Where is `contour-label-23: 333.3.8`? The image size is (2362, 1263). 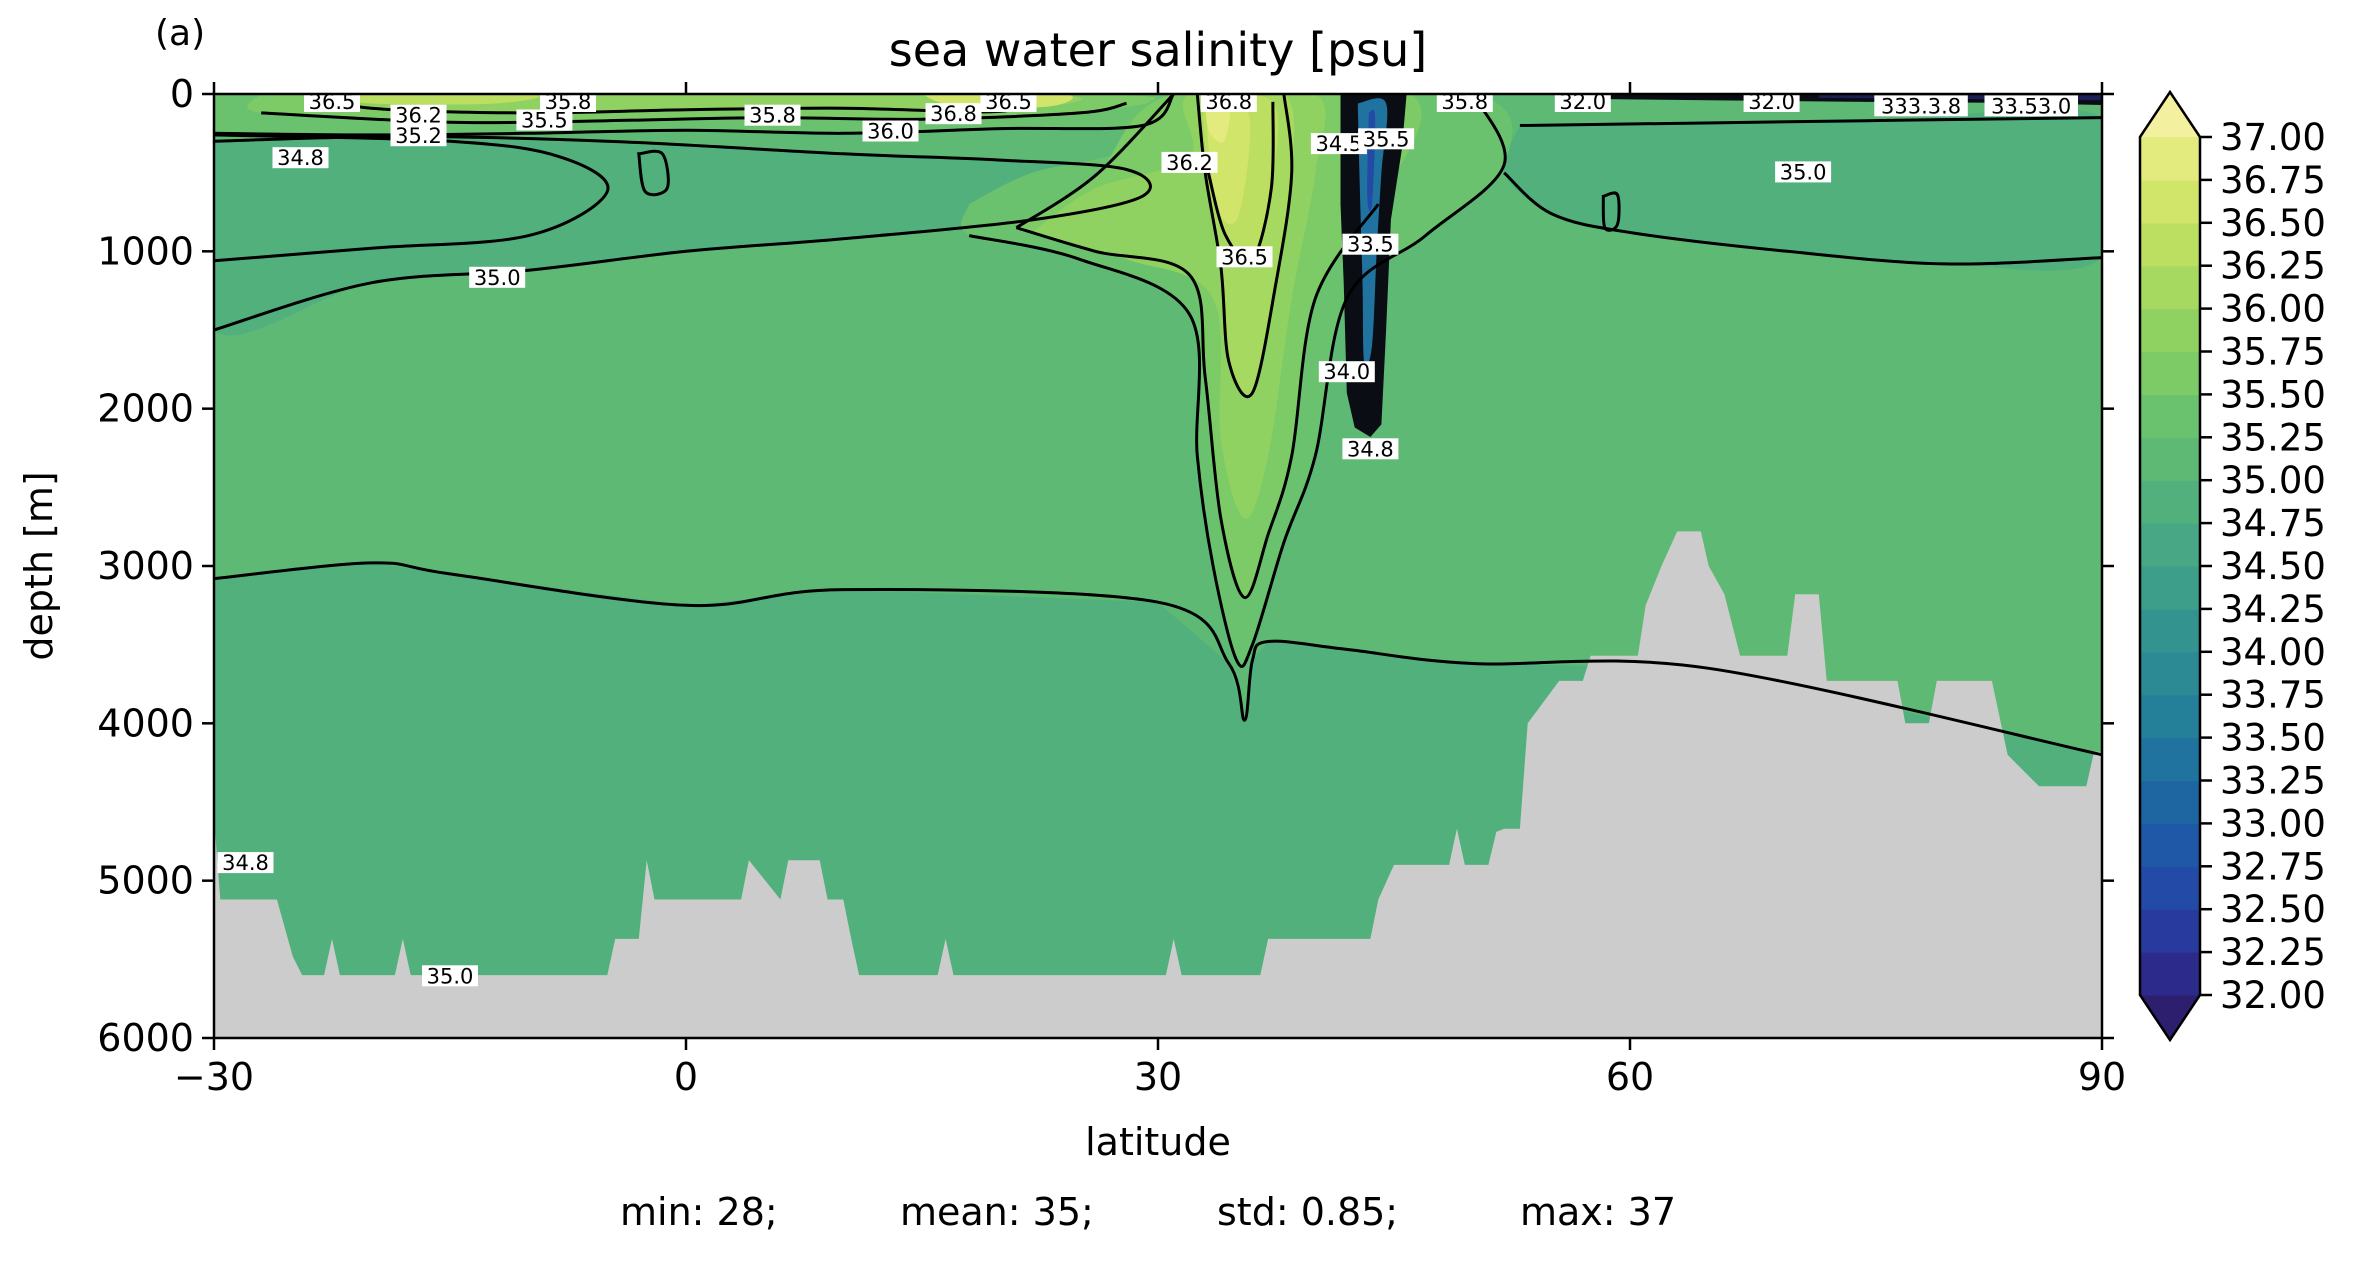 contour-label-23: 333.3.8 is located at coordinates (1921, 106).